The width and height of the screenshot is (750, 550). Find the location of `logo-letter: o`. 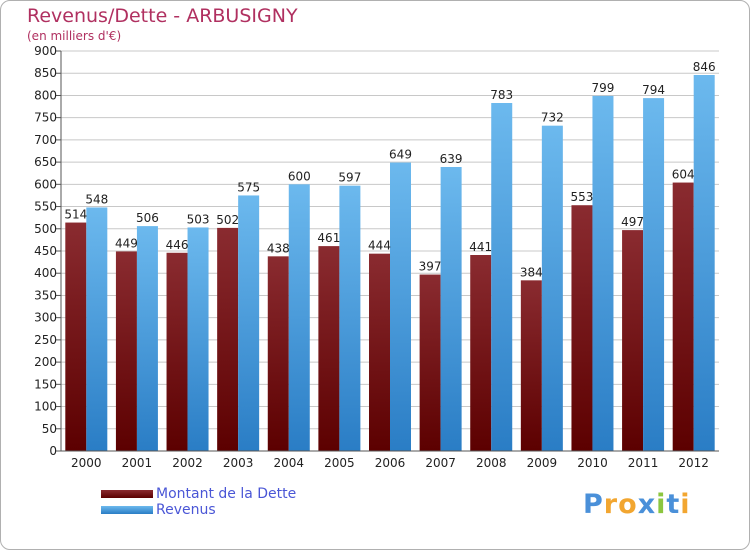

logo-letter: o is located at coordinates (628, 504).